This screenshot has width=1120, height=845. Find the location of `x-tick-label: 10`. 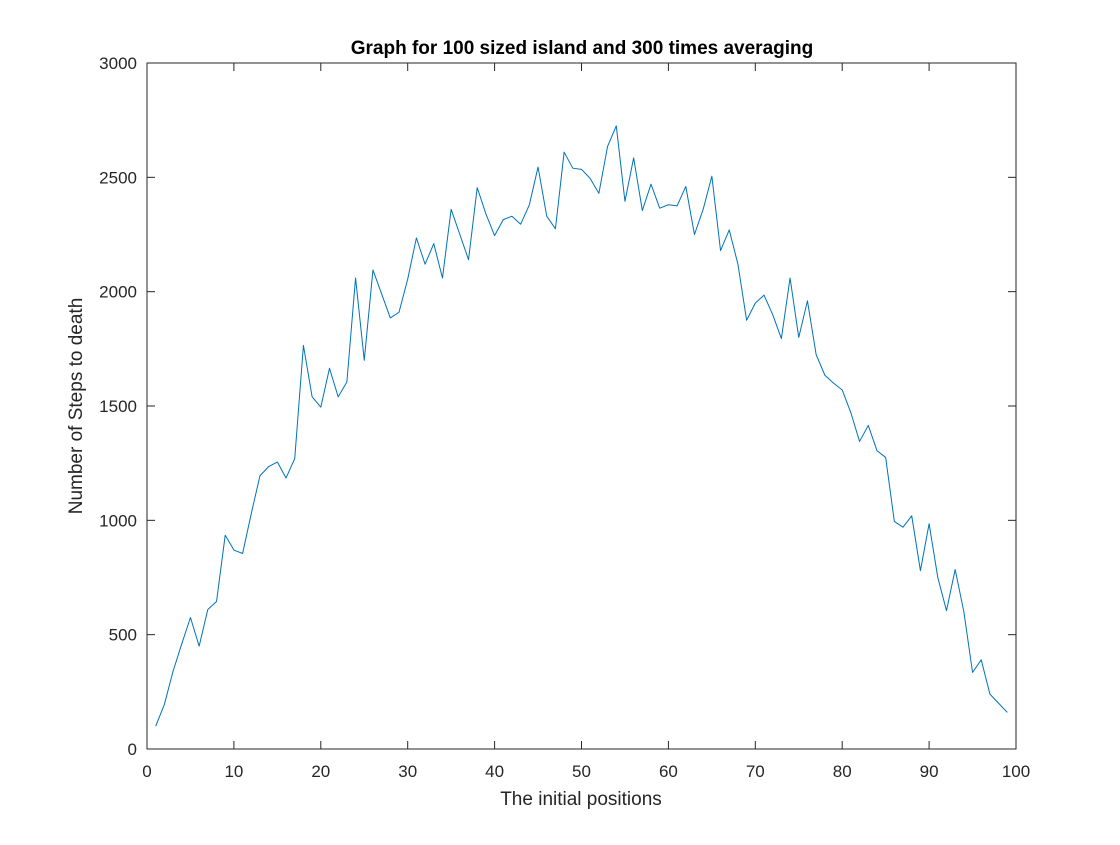

x-tick-label: 10 is located at coordinates (233, 771).